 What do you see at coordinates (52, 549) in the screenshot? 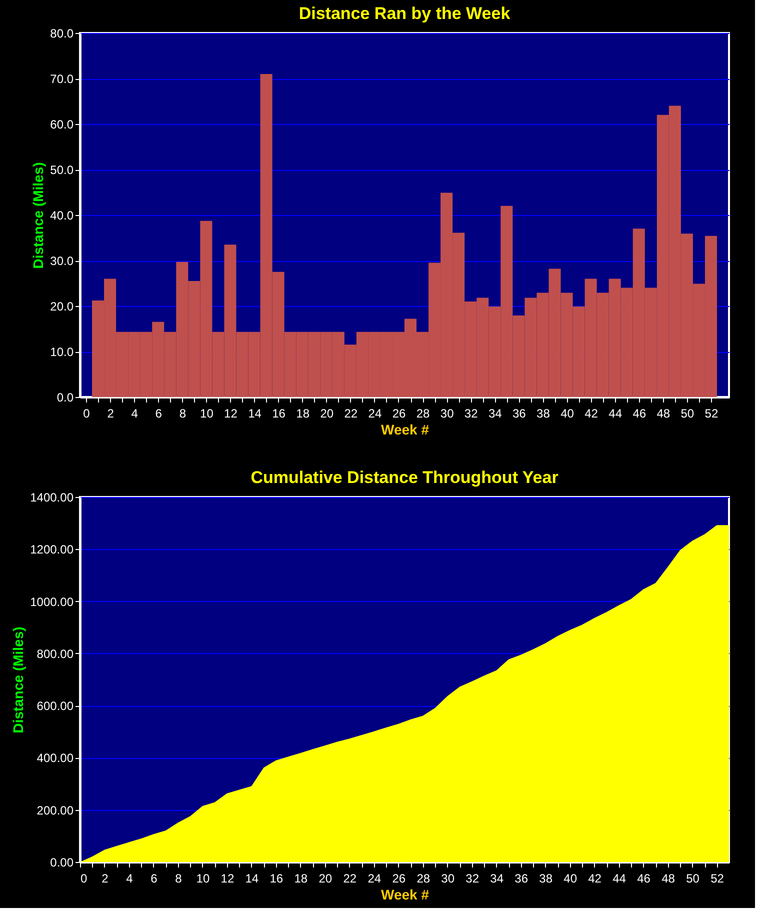
I see `y-tick-label: 1200.00` at bounding box center [52, 549].